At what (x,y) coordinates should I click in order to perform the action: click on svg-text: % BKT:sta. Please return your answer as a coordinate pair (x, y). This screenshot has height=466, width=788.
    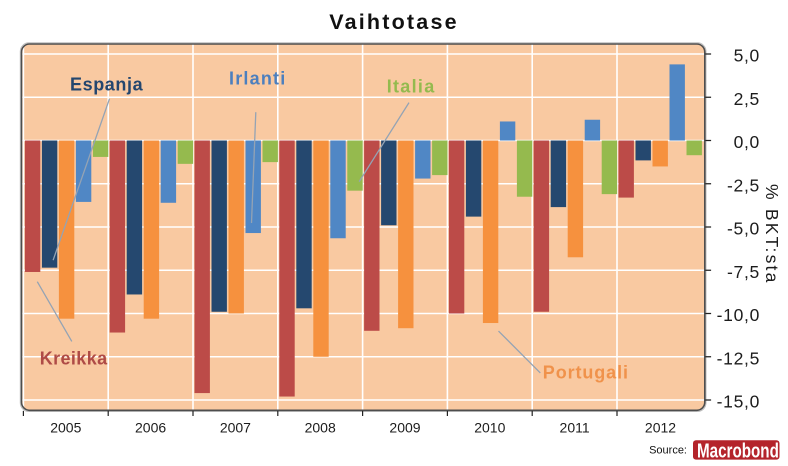
    Looking at the image, I should click on (772, 234).